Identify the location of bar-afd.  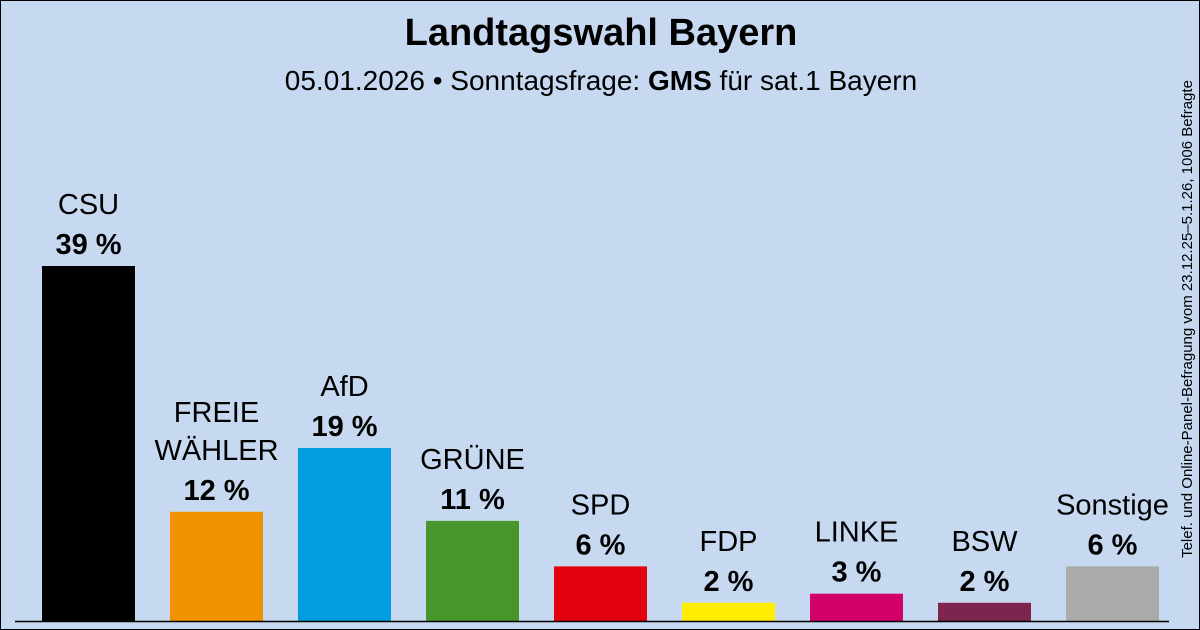
(344, 534).